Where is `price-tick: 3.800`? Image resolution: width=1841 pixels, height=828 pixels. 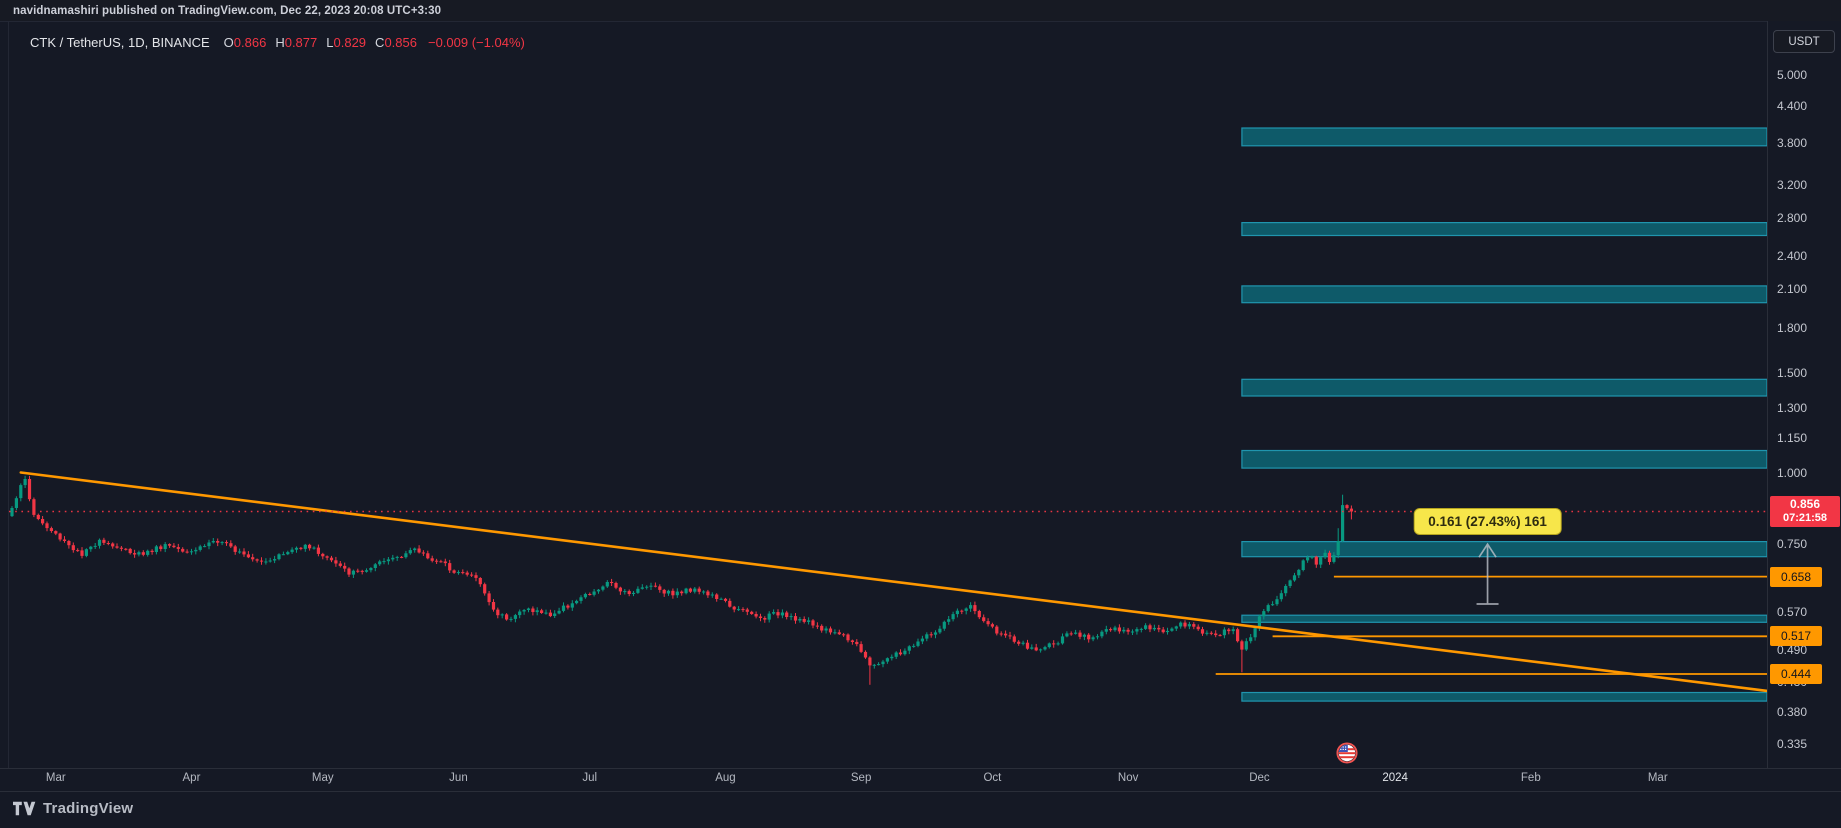 price-tick: 3.800 is located at coordinates (1792, 142).